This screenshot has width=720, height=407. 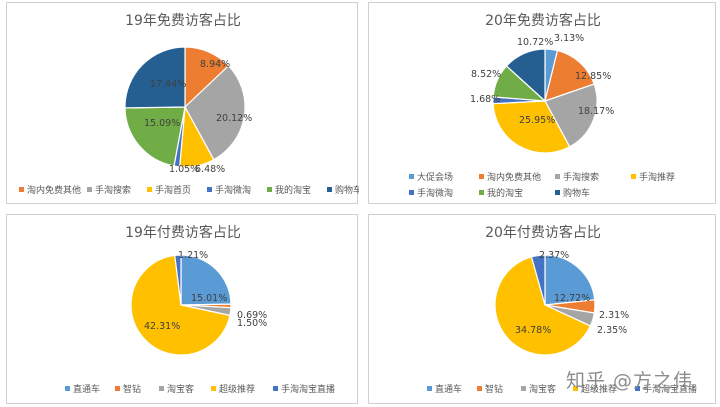 What do you see at coordinates (543, 232) in the screenshot?
I see `chart-title: 20年付费访客占比` at bounding box center [543, 232].